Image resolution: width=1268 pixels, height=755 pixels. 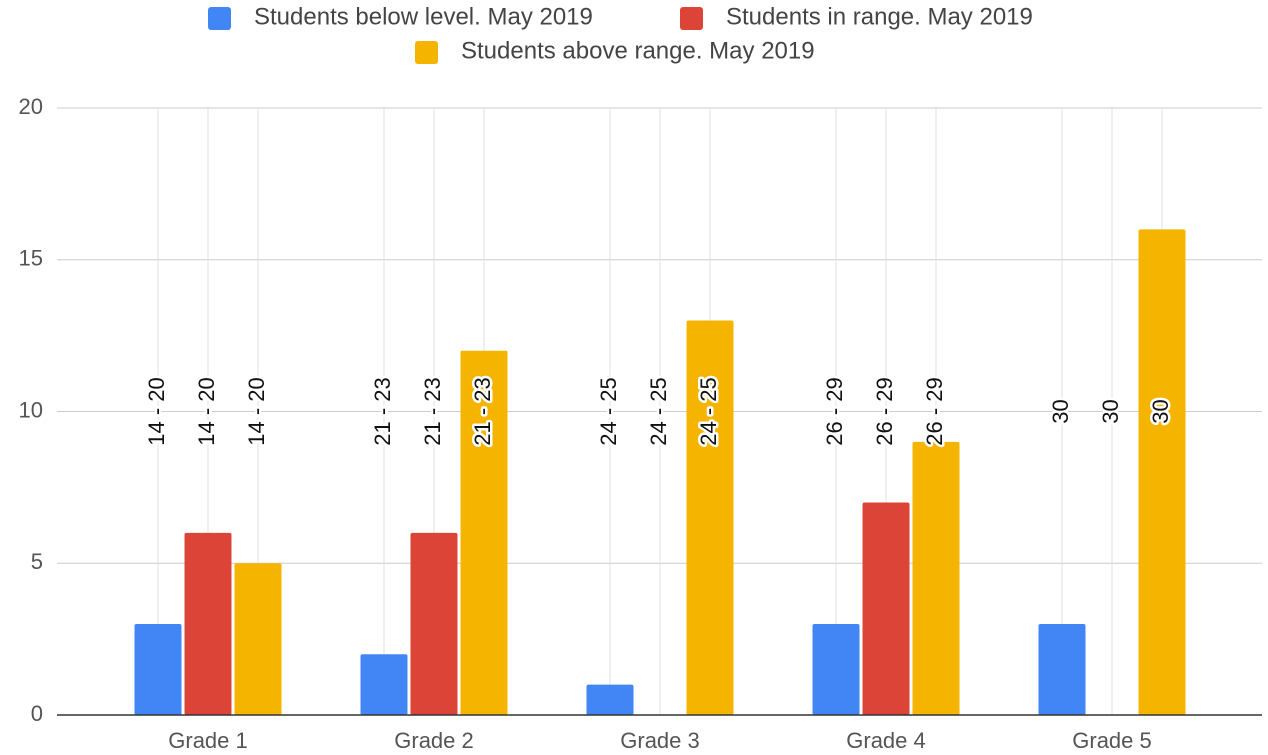 What do you see at coordinates (31, 258) in the screenshot?
I see `y-tick-label: 15` at bounding box center [31, 258].